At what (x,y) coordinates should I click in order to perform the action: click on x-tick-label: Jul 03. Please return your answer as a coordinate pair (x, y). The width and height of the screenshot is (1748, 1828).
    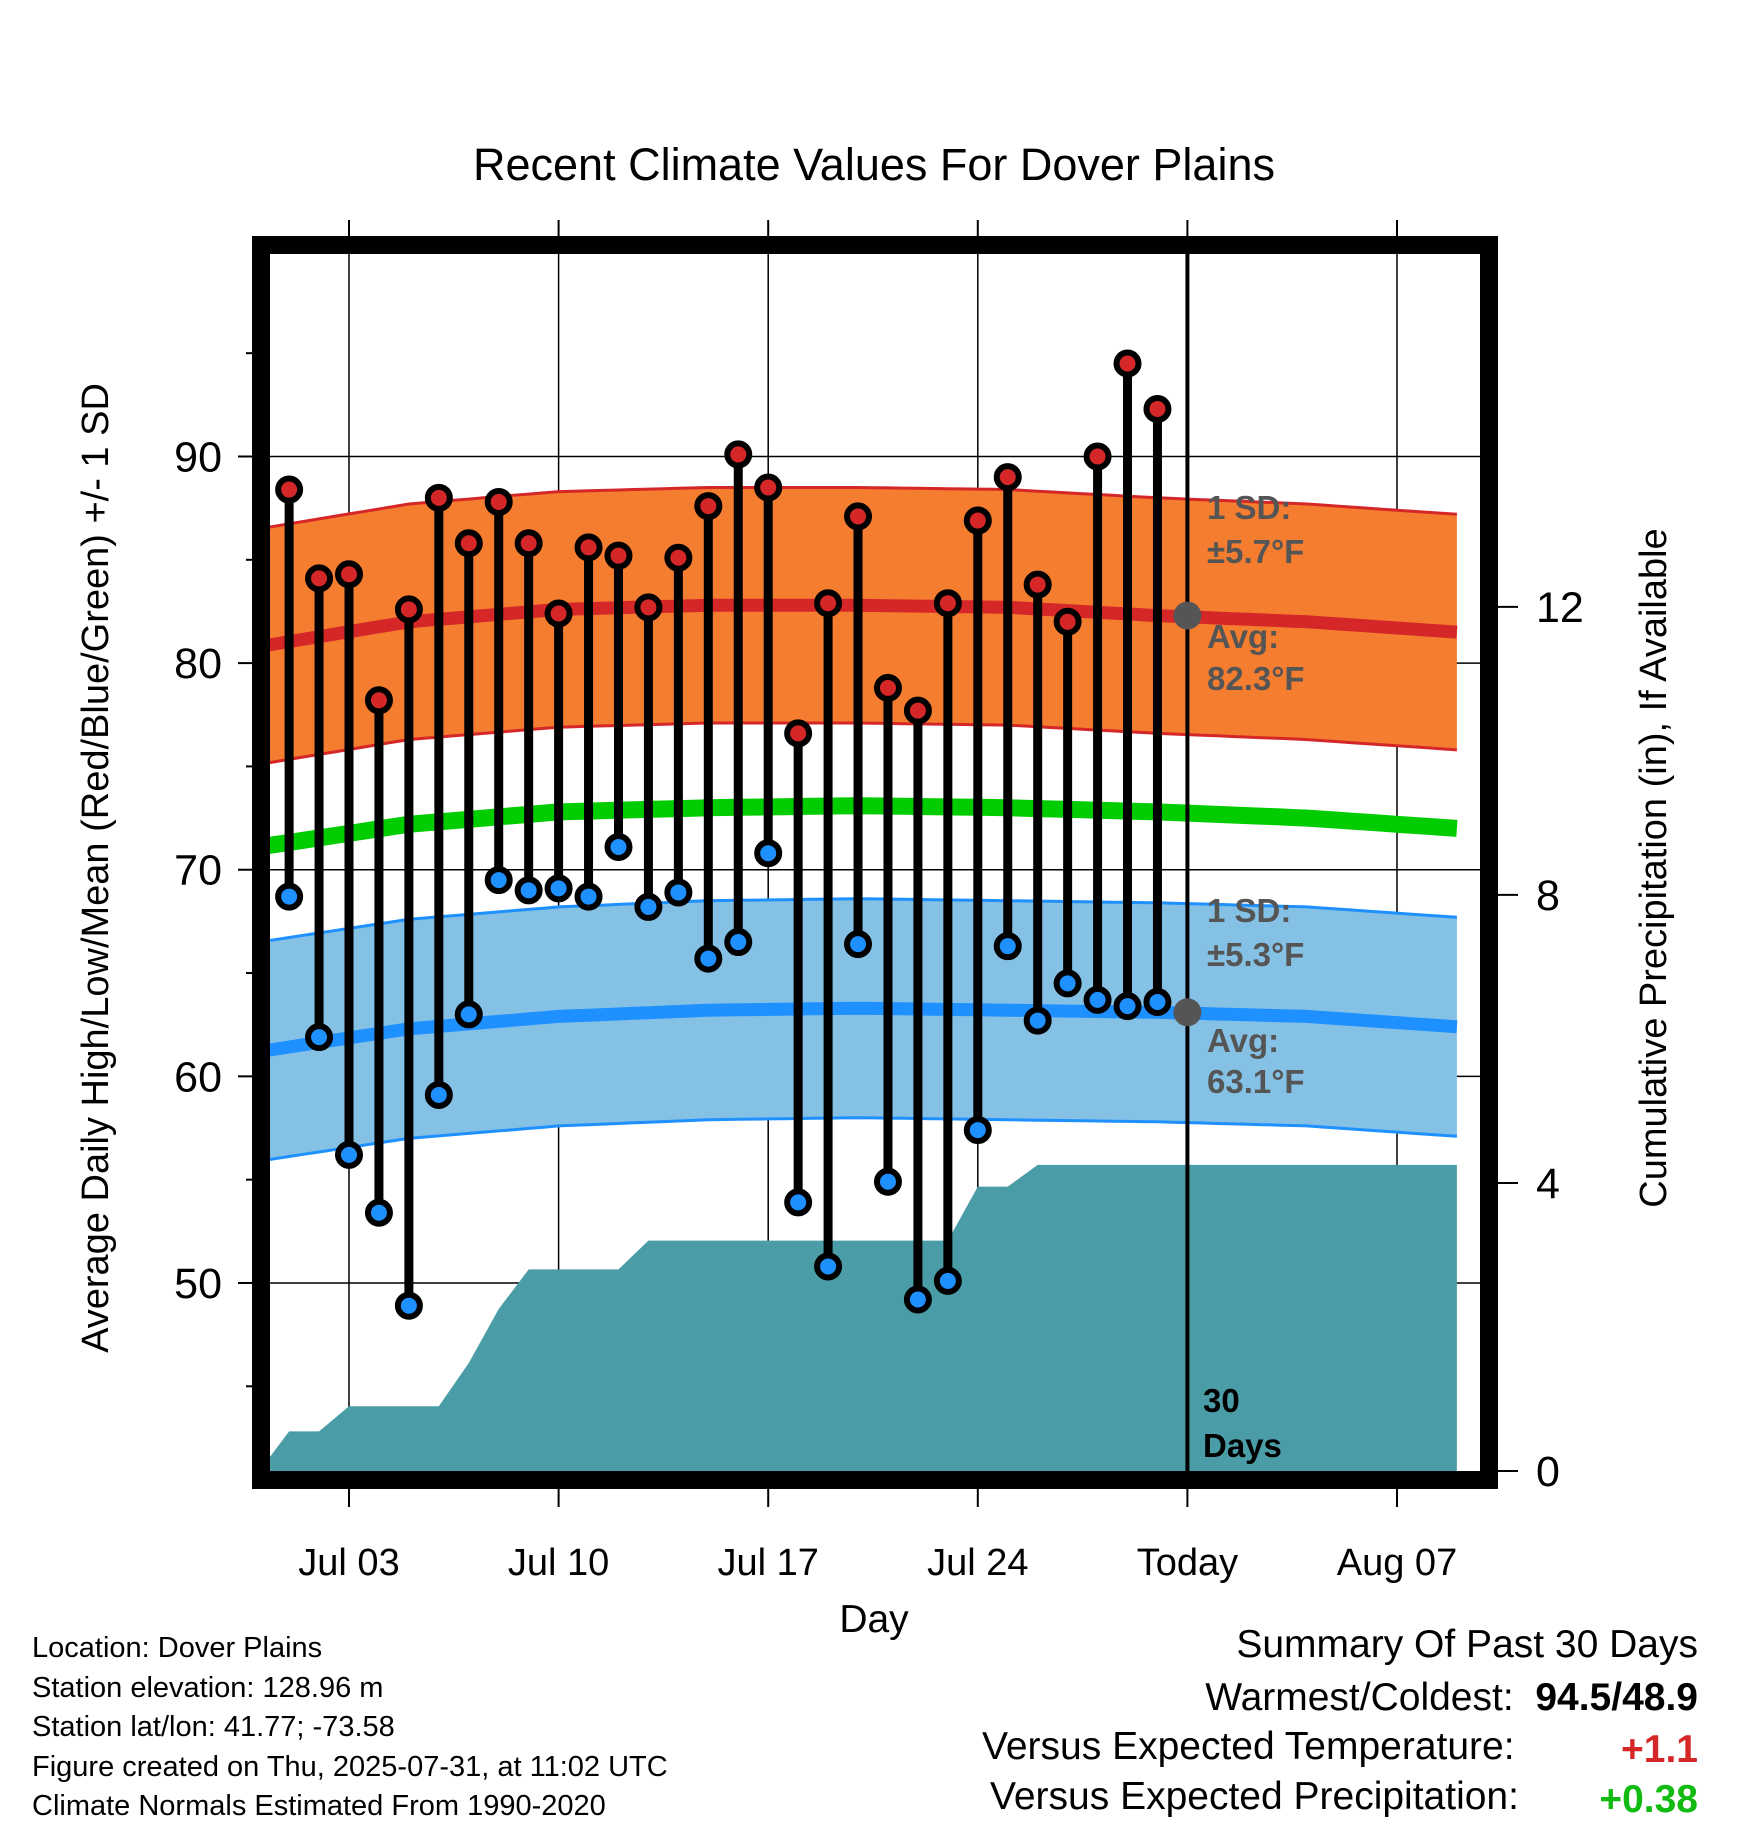
    Looking at the image, I should click on (348, 1563).